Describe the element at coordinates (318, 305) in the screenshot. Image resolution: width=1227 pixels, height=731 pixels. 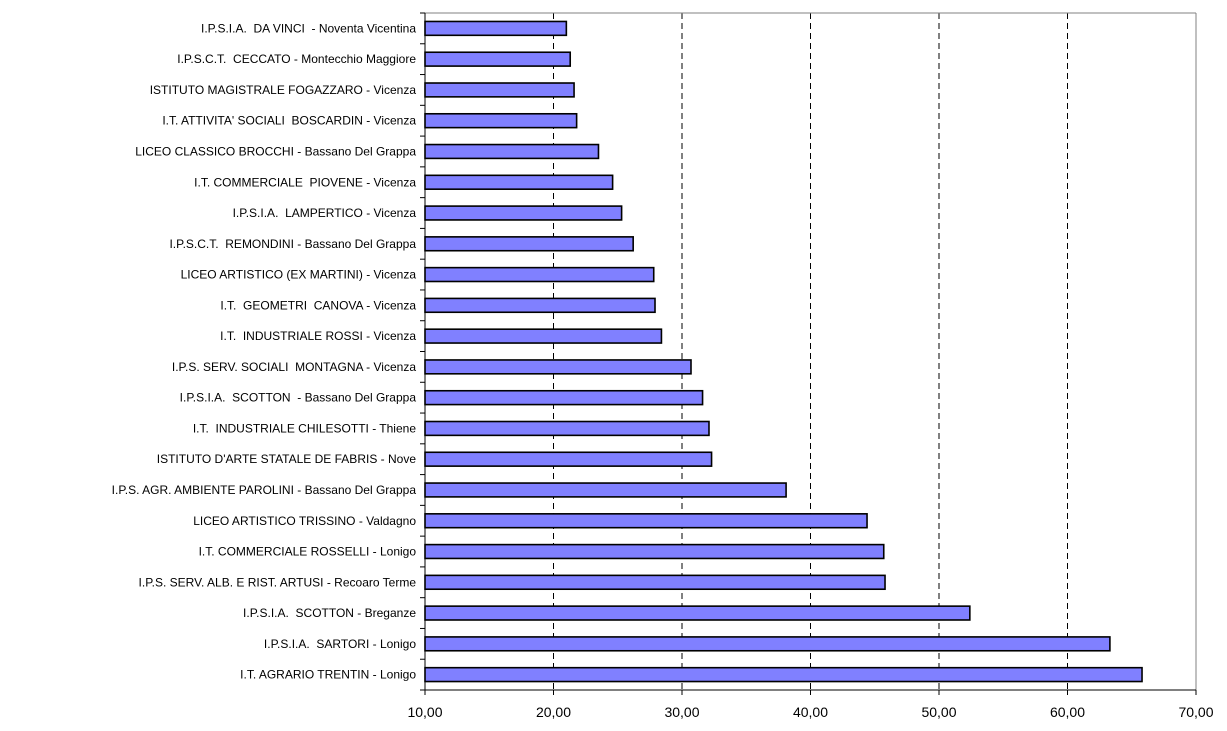
I see `category-label: I.T. GEOMETRI CANOVA - Vicenza` at that location.